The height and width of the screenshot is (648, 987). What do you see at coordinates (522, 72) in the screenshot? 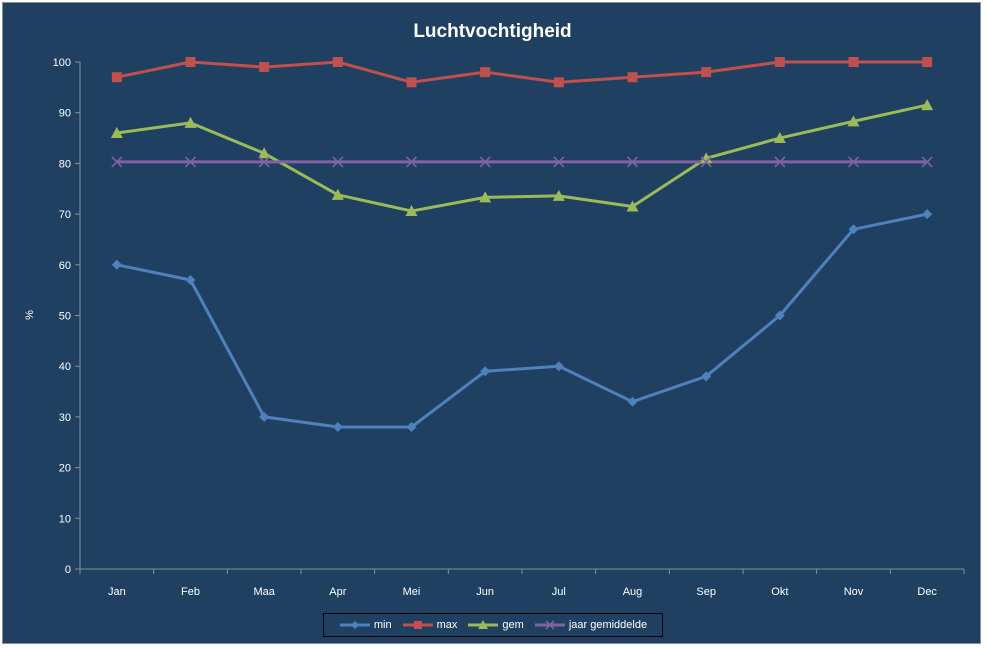
I see `series-line-max` at bounding box center [522, 72].